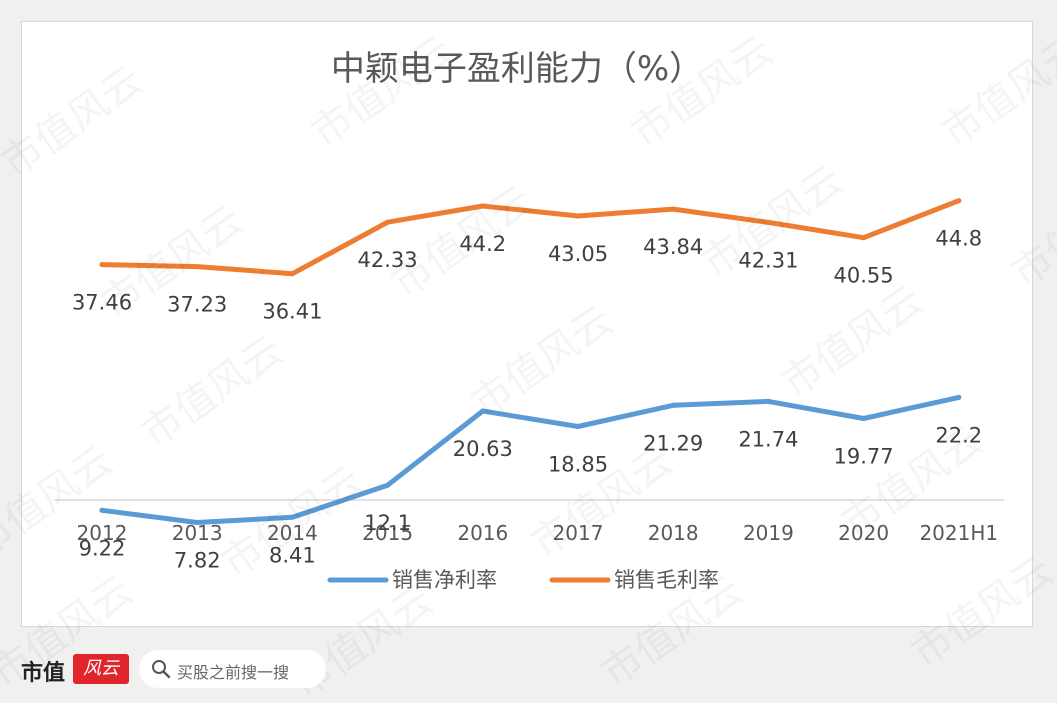 The width and height of the screenshot is (1057, 703). What do you see at coordinates (387, 523) in the screenshot?
I see `data-label: 12.1` at bounding box center [387, 523].